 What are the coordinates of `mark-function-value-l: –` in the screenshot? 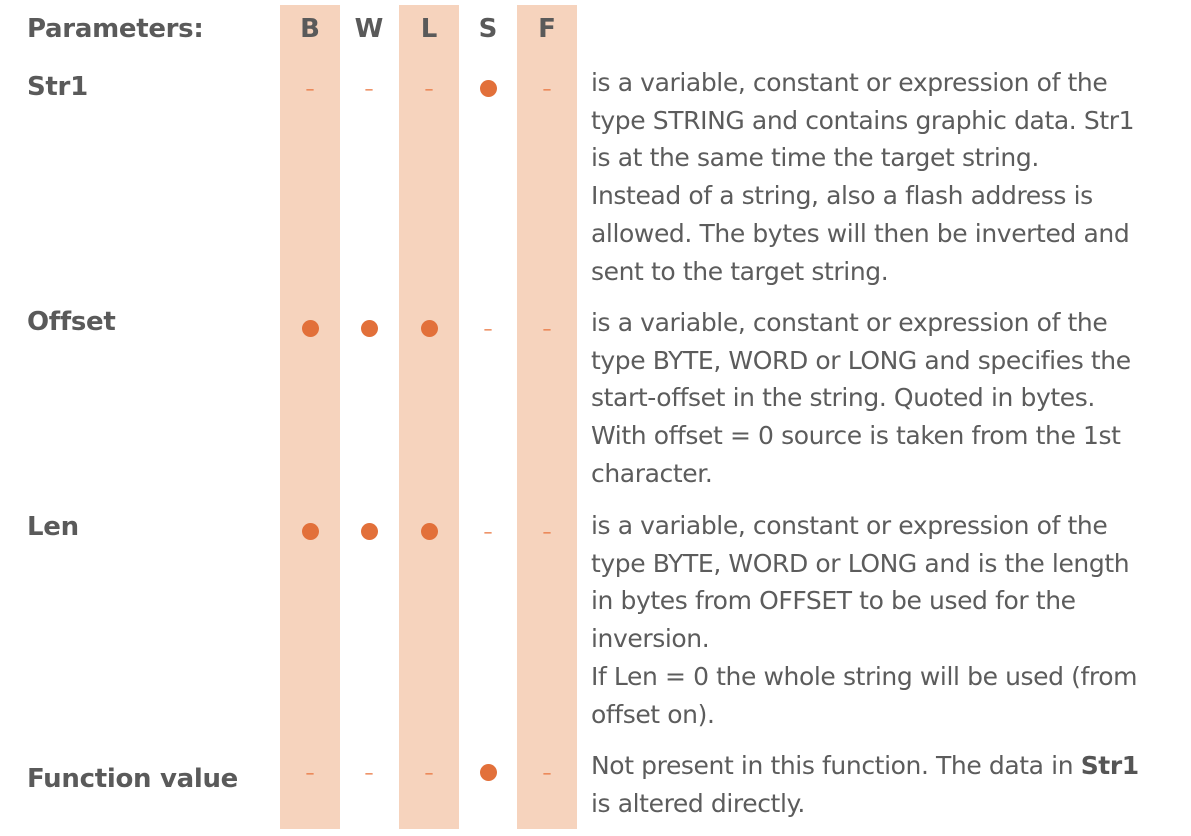 It's located at (429, 773).